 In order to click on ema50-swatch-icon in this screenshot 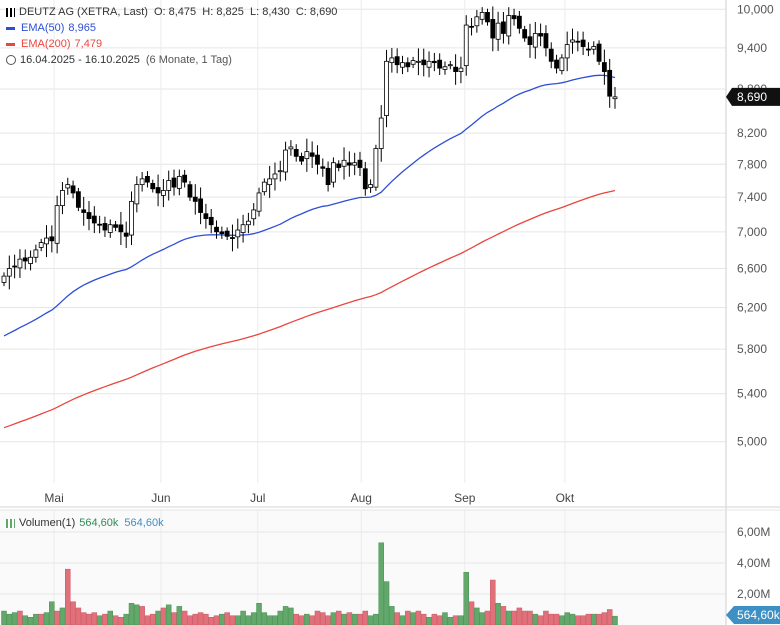, I will do `click(10, 28)`.